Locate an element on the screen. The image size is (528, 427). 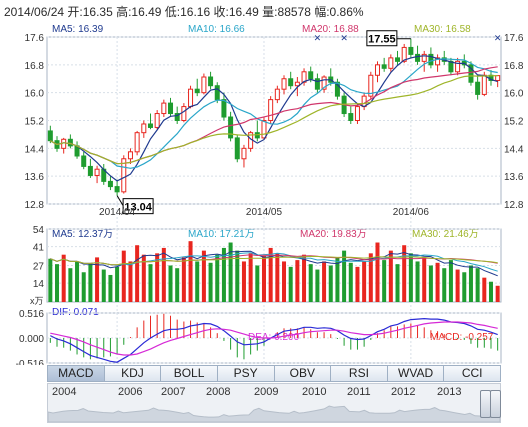
low-pointer is located at coordinates (120, 200).